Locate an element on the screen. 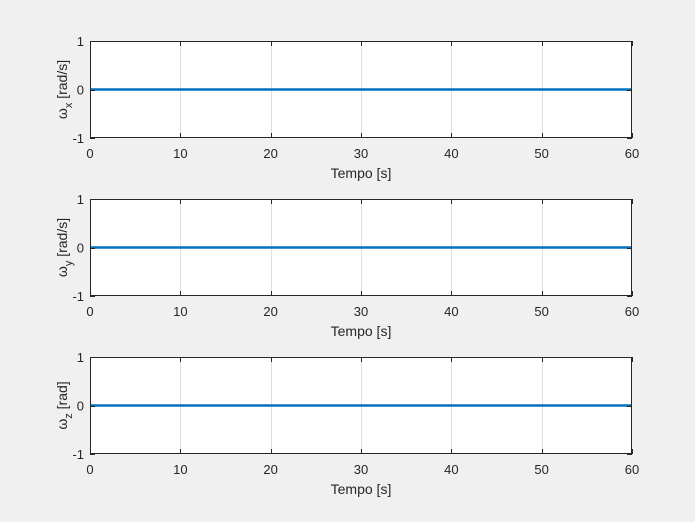 The image size is (695, 522). x-tick-label-2-5: 50 is located at coordinates (541, 469).